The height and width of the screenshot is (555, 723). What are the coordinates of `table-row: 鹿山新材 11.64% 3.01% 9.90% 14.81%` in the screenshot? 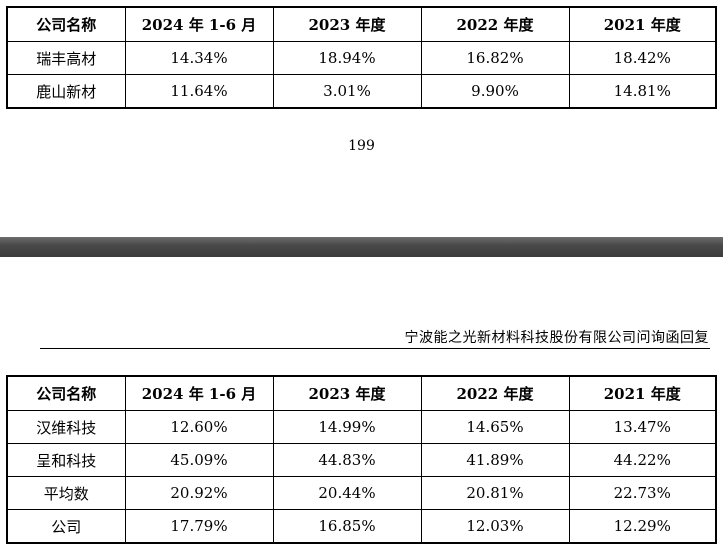 It's located at (361, 91).